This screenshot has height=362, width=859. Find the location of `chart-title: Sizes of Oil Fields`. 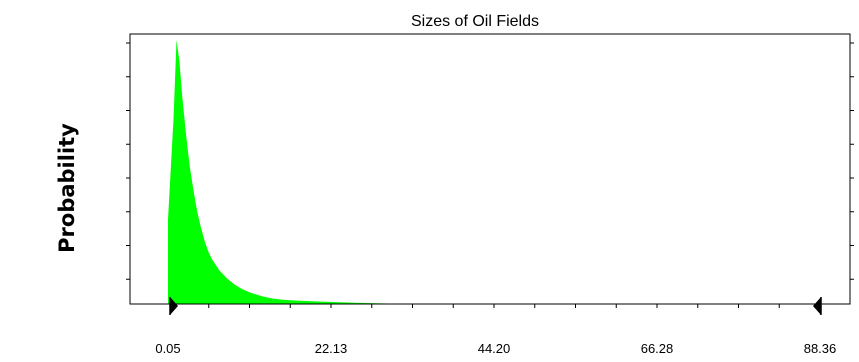

chart-title: Sizes of Oil Fields is located at coordinates (475, 21).